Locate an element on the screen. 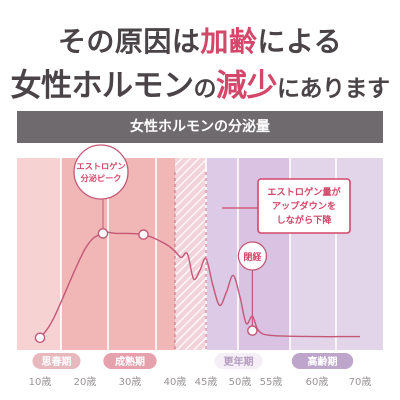 The image size is (400, 400). stage-label: 思春期 is located at coordinates (57, 361).